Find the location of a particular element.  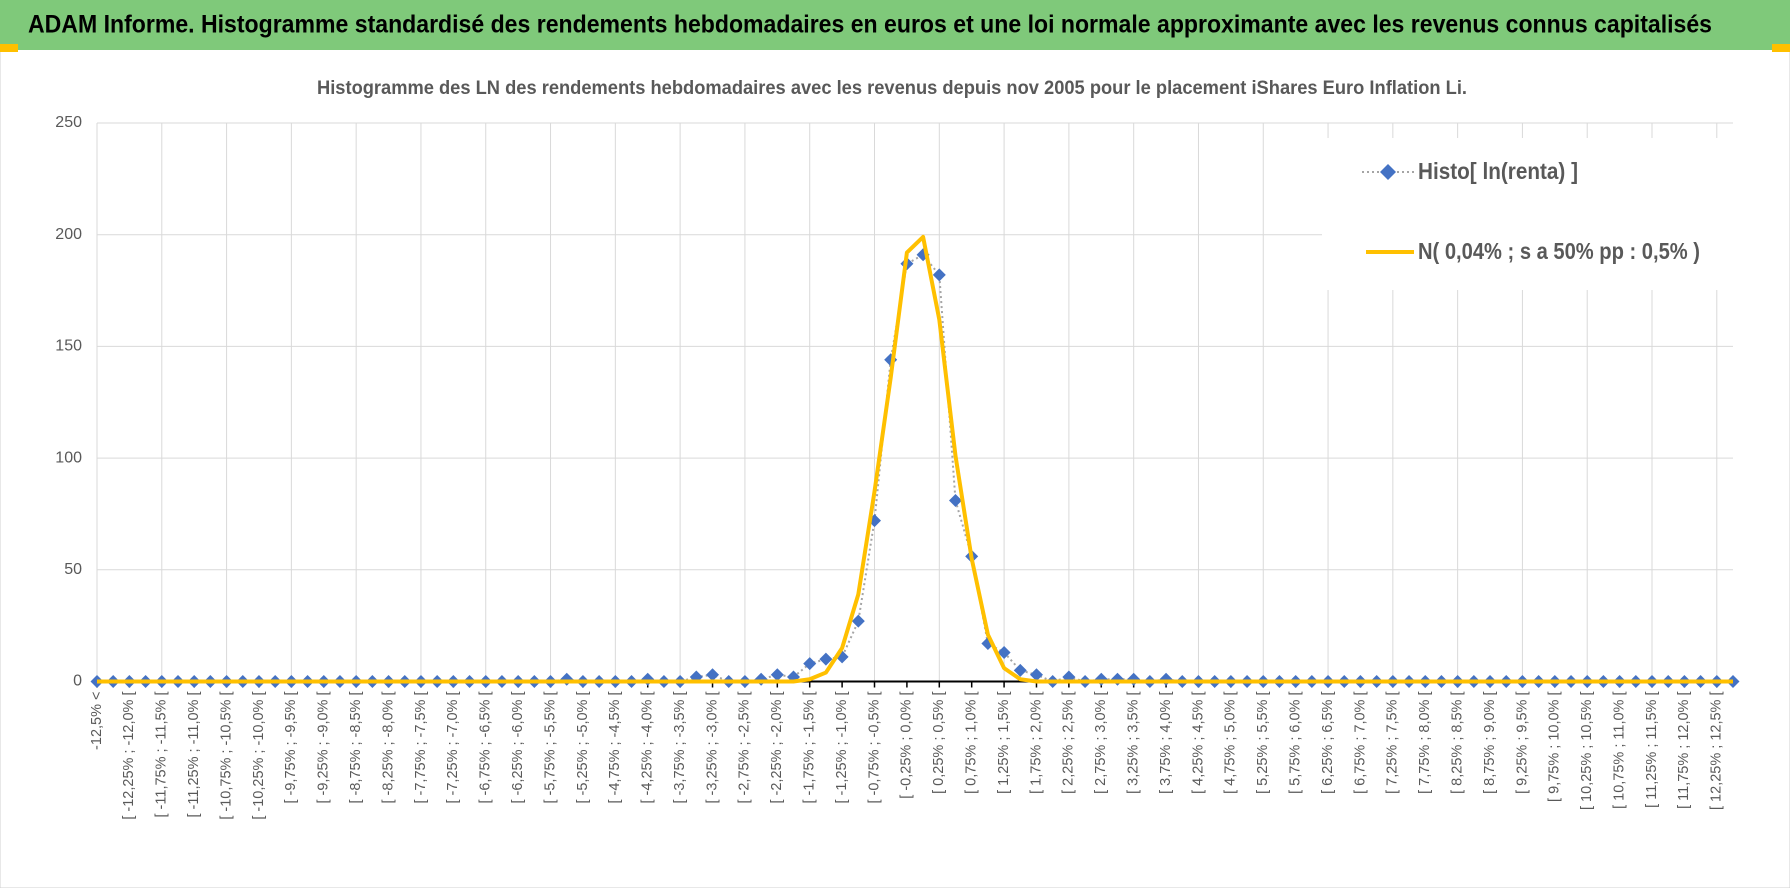

x-tick-label: [ 9,75% ; 10,0% [ is located at coordinates (1555, 747).